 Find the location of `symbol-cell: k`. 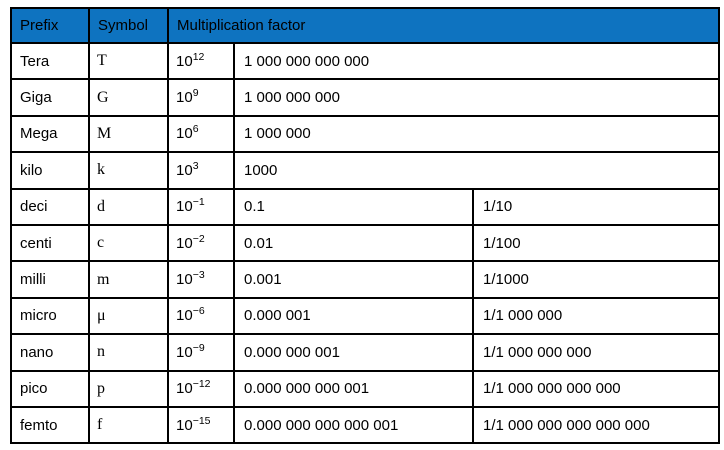

symbol-cell: k is located at coordinates (128, 170).